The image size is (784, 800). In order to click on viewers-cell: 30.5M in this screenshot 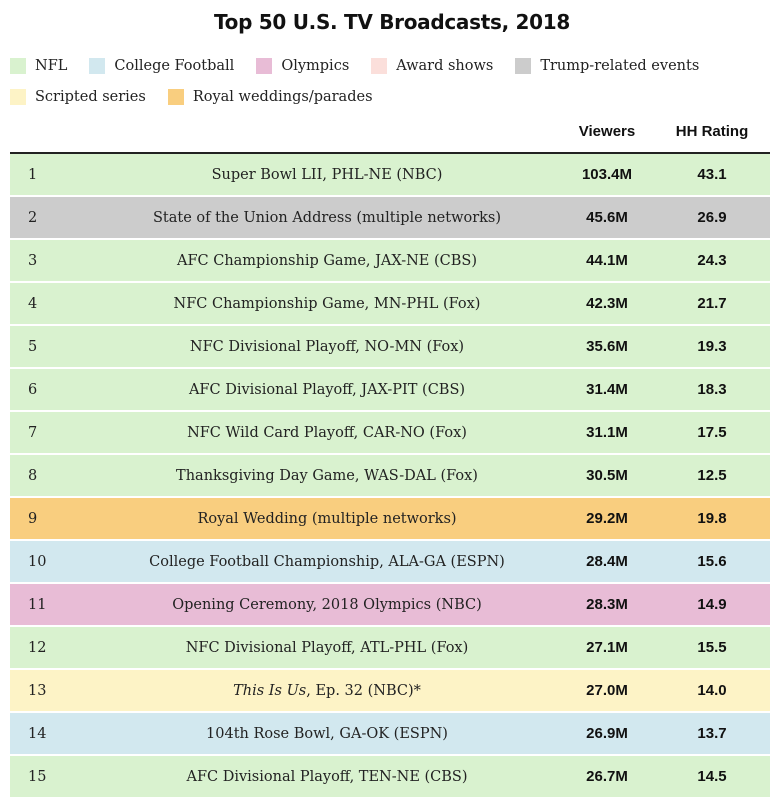, I will do `click(607, 475)`.